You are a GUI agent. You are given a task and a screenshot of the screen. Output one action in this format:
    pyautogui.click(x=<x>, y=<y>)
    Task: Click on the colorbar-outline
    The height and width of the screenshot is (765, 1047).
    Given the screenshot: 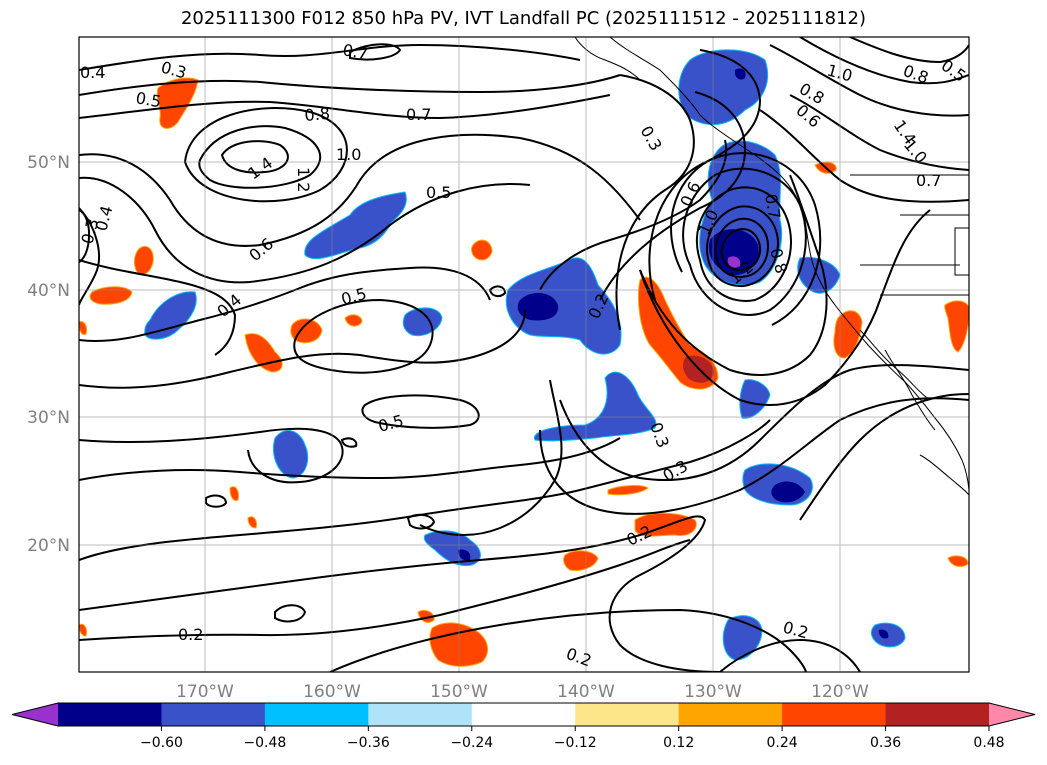 What is the action you would take?
    pyautogui.click(x=523, y=714)
    